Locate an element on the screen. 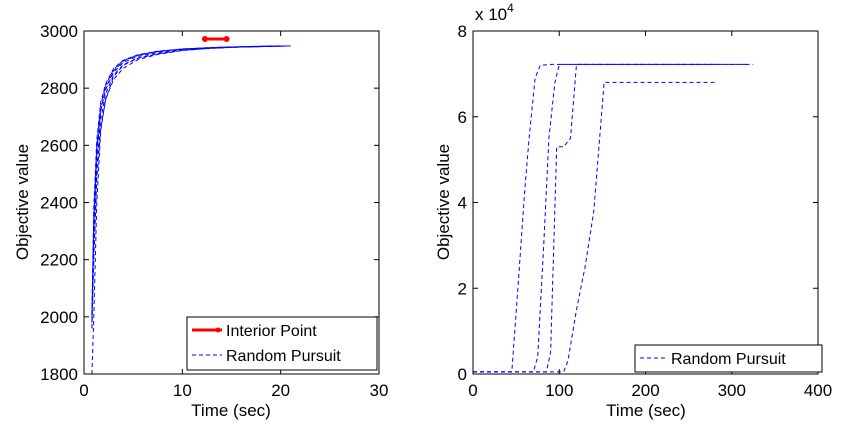 The image size is (846, 424). legend-marker-interior-point is located at coordinates (218, 330).